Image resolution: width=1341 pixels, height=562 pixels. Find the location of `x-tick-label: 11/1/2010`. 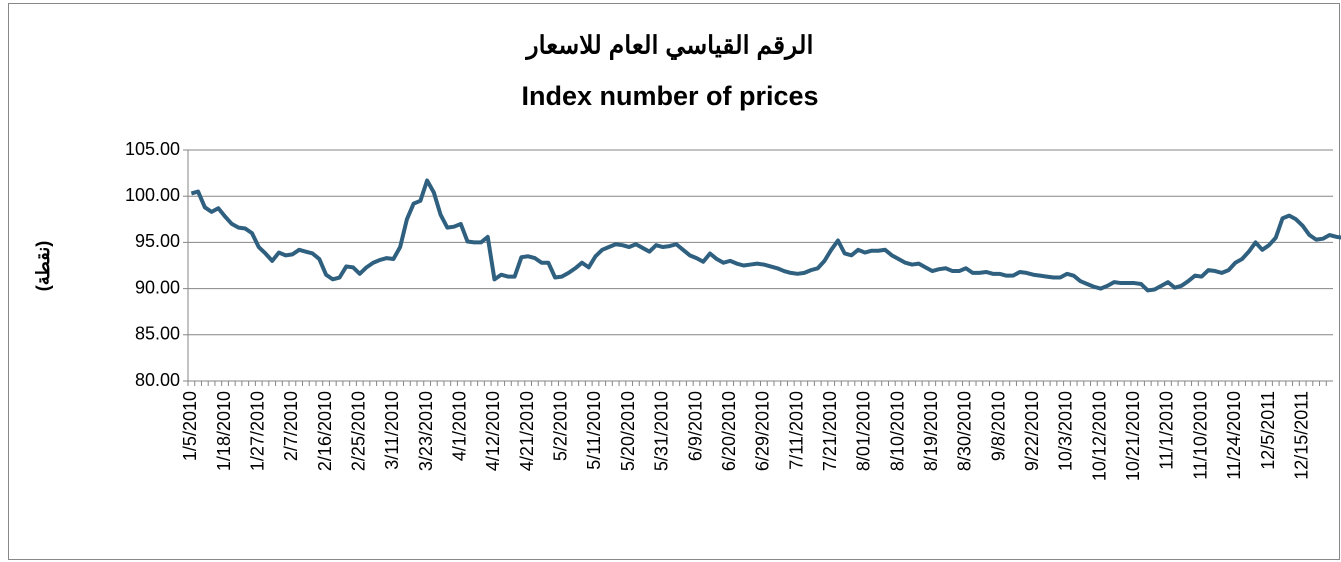

x-tick-label: 11/1/2010 is located at coordinates (1167, 430).